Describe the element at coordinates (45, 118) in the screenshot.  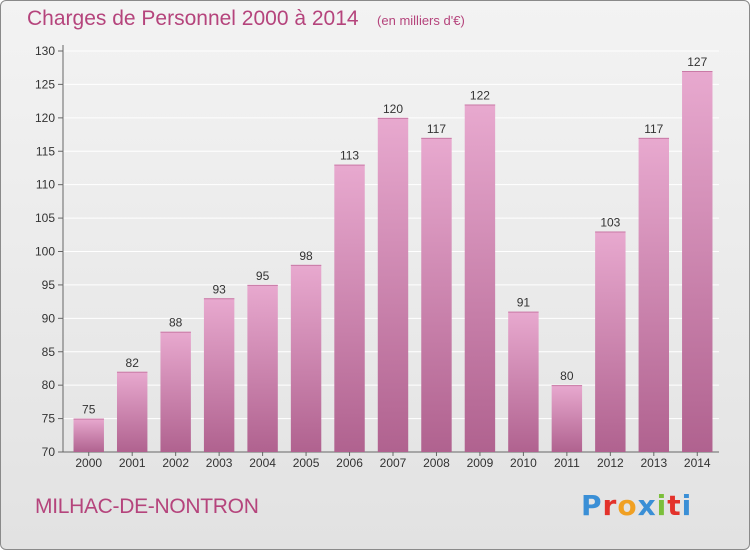
I see `y-tick-label: 120` at that location.